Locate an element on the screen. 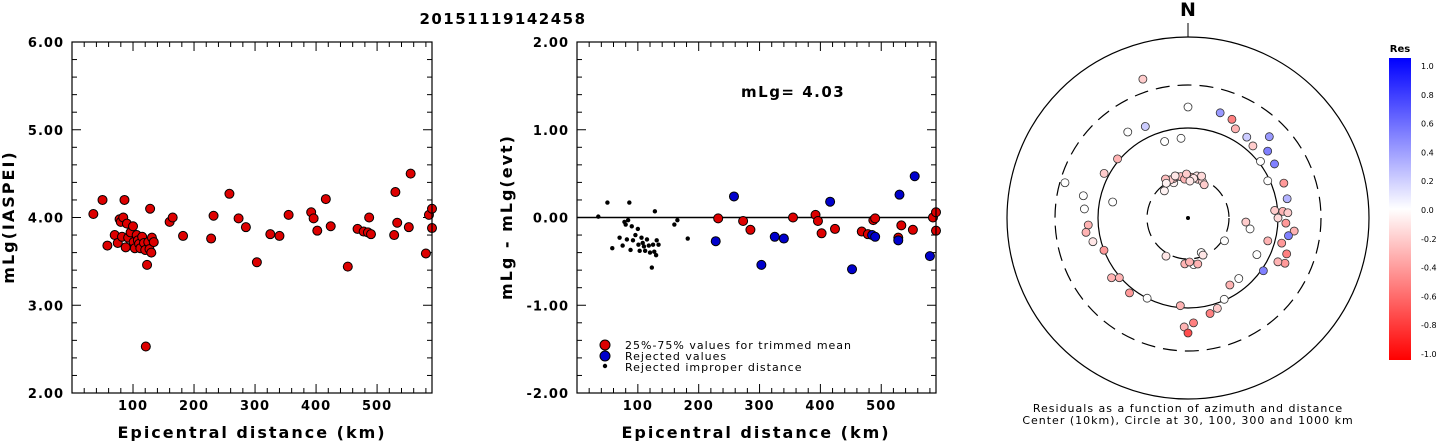 The height and width of the screenshot is (441, 1437). magnitude-annotation: mLg= 4.03 is located at coordinates (793, 92).